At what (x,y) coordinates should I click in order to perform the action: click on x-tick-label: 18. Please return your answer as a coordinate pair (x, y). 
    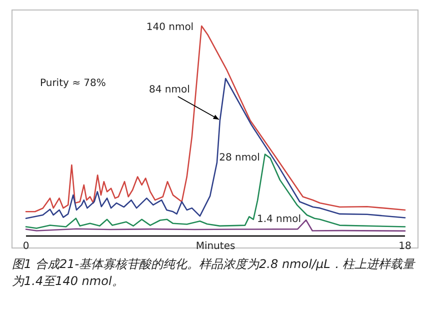
    Looking at the image, I should click on (405, 246).